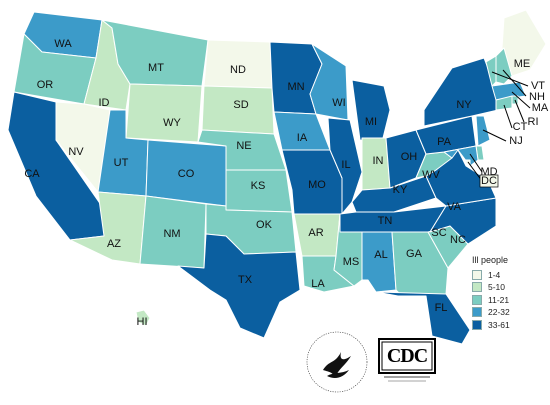 The height and width of the screenshot is (405, 550). I want to click on state-label-ms: MS, so click(351, 262).